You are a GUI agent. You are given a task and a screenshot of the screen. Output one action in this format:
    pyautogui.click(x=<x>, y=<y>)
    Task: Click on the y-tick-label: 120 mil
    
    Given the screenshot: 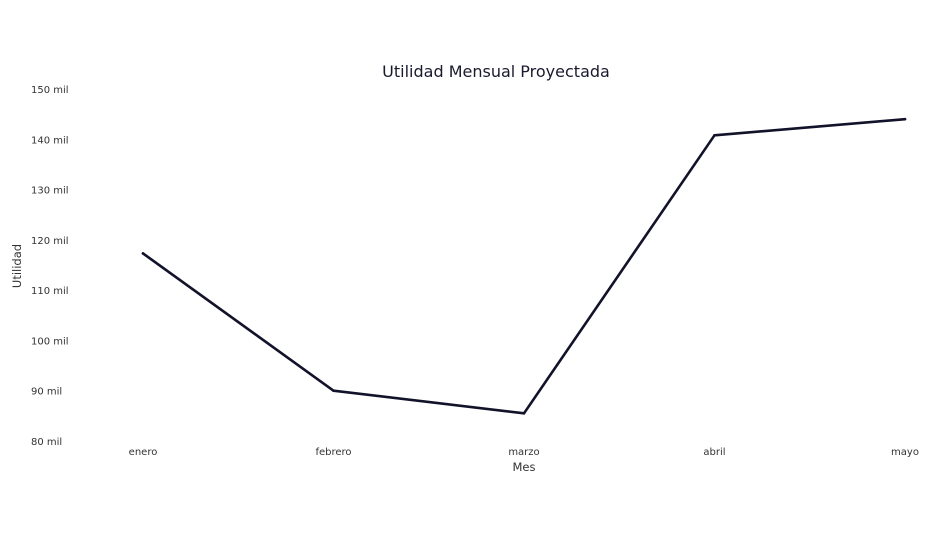 What is the action you would take?
    pyautogui.click(x=50, y=241)
    